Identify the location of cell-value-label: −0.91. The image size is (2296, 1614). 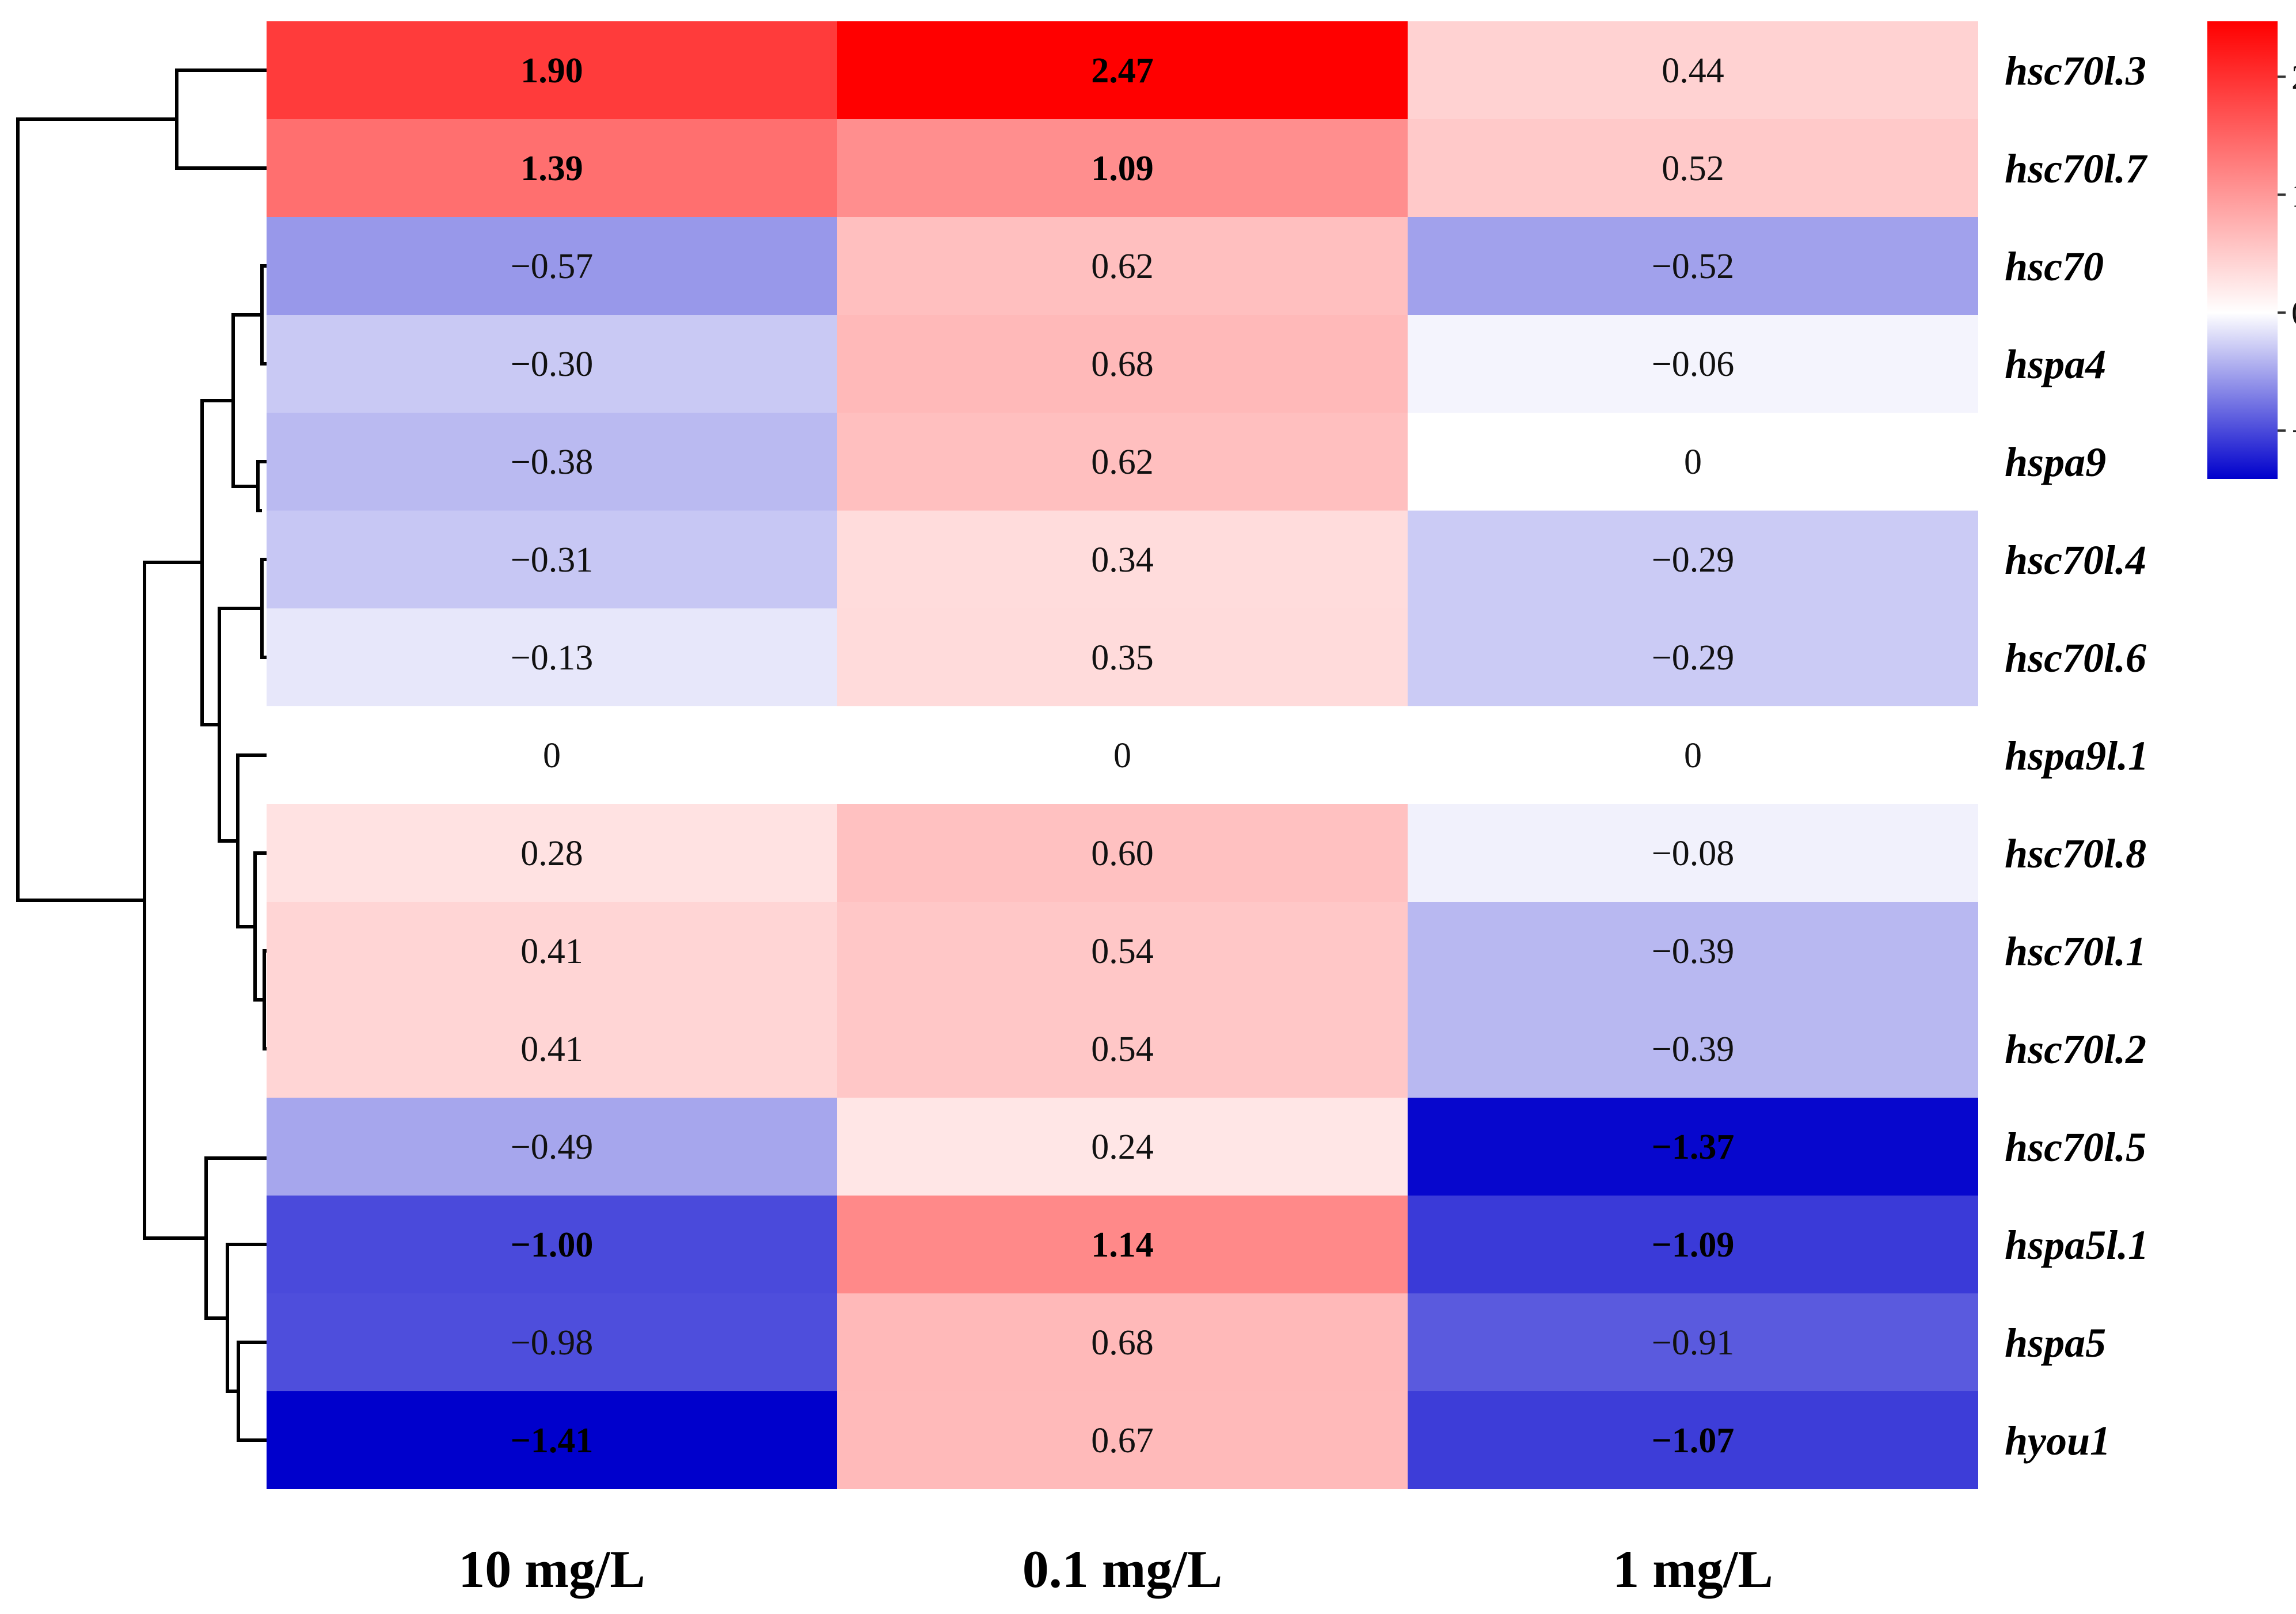
(1693, 1342).